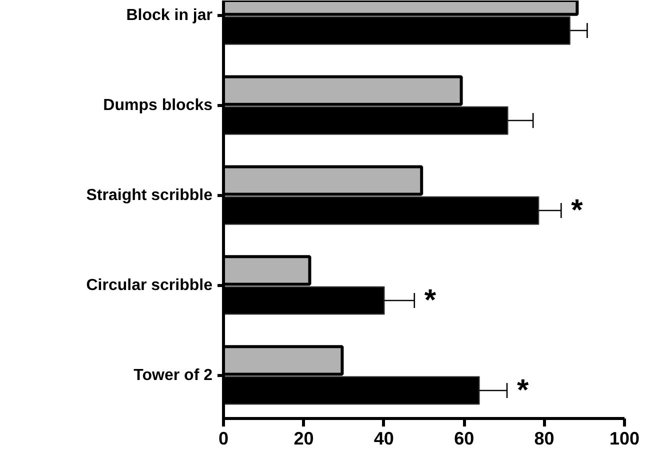 The height and width of the screenshot is (463, 653). What do you see at coordinates (464, 438) in the screenshot?
I see `x-tick-label: 60` at bounding box center [464, 438].